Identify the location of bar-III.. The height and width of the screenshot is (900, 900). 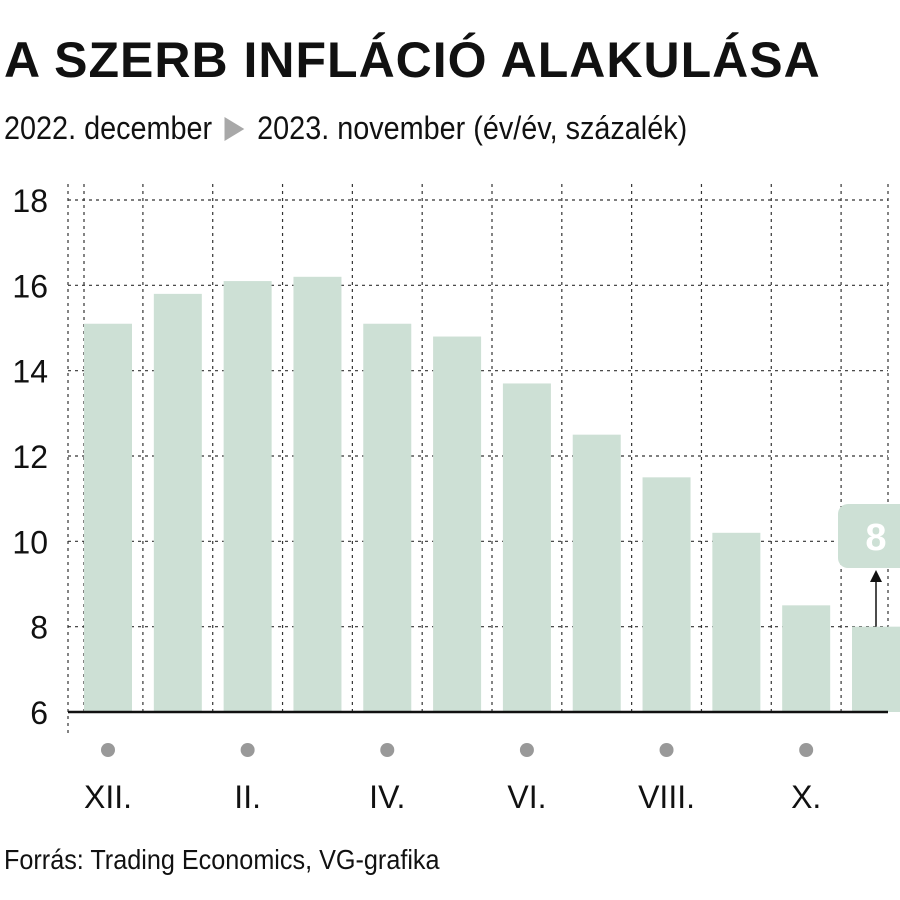
(317, 494).